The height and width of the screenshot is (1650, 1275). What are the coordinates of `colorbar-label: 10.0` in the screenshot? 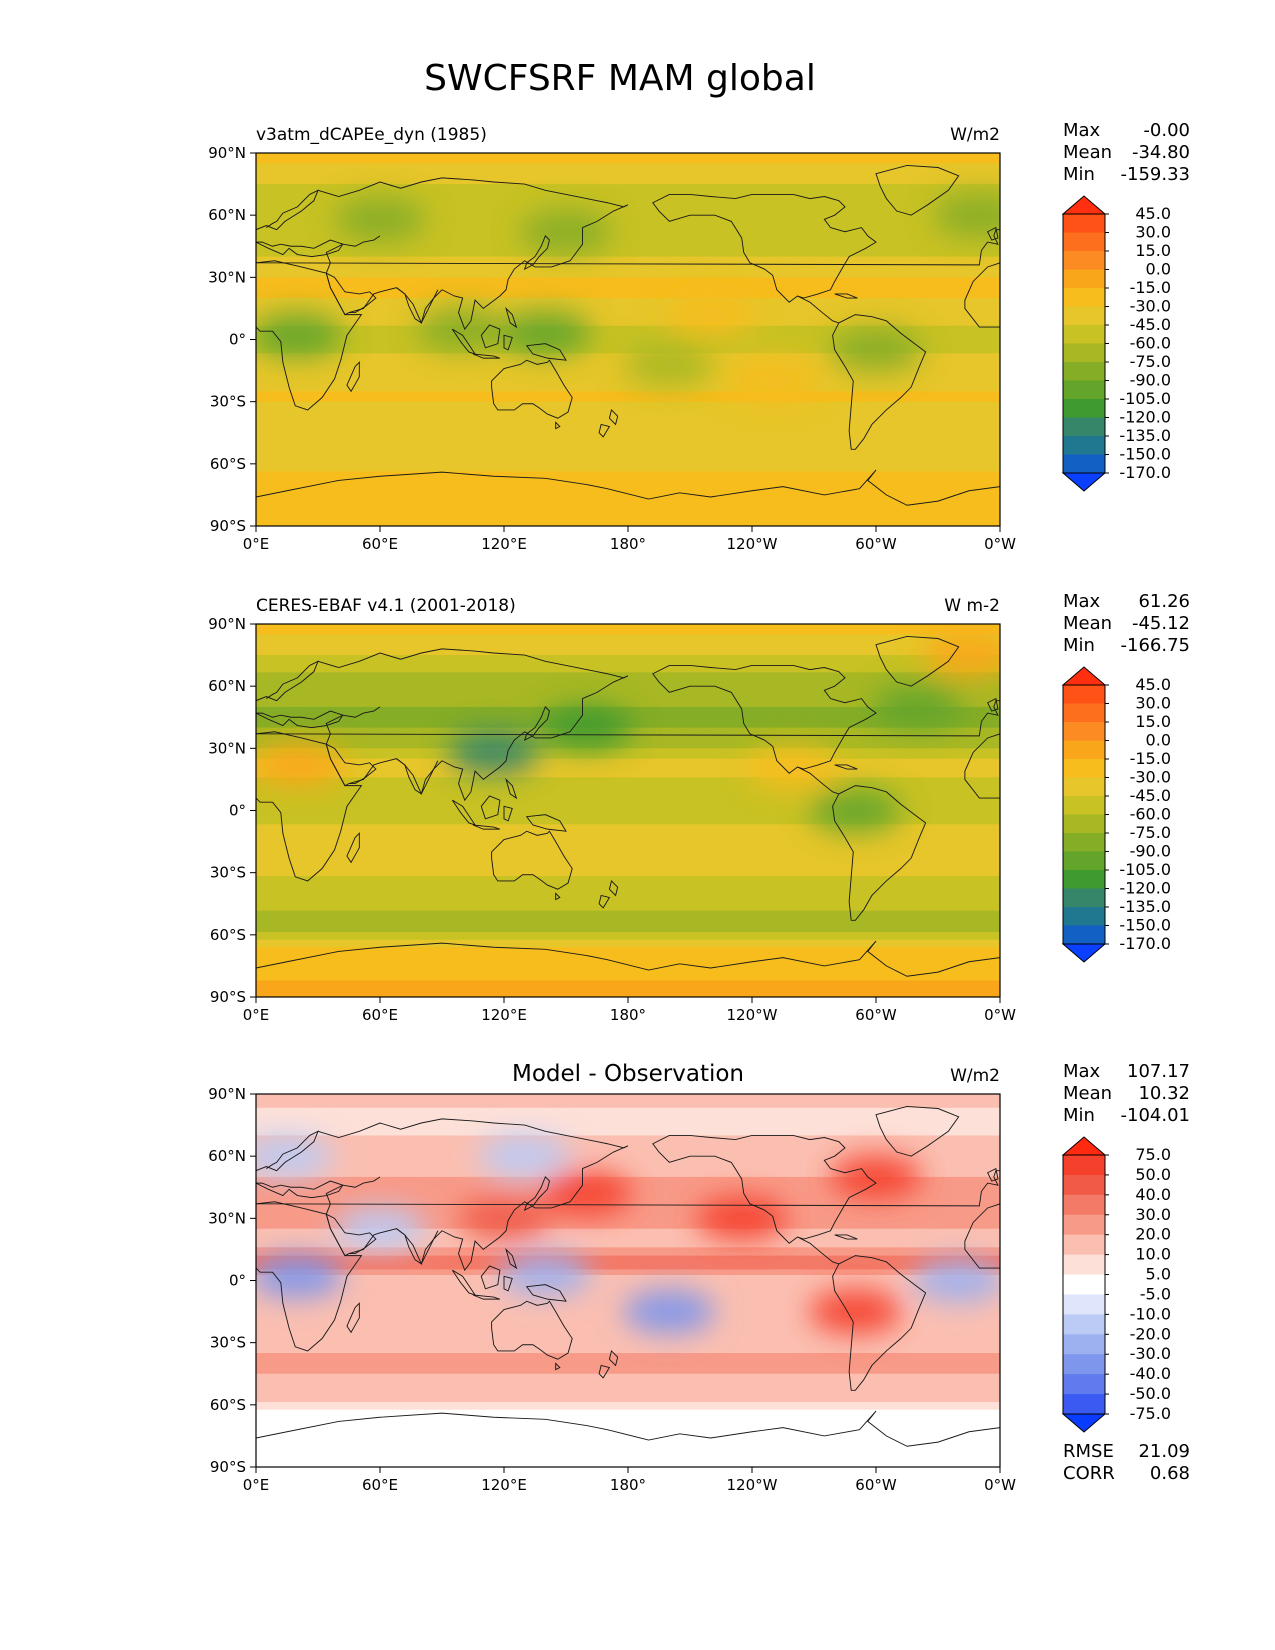 It's located at (1153, 1254).